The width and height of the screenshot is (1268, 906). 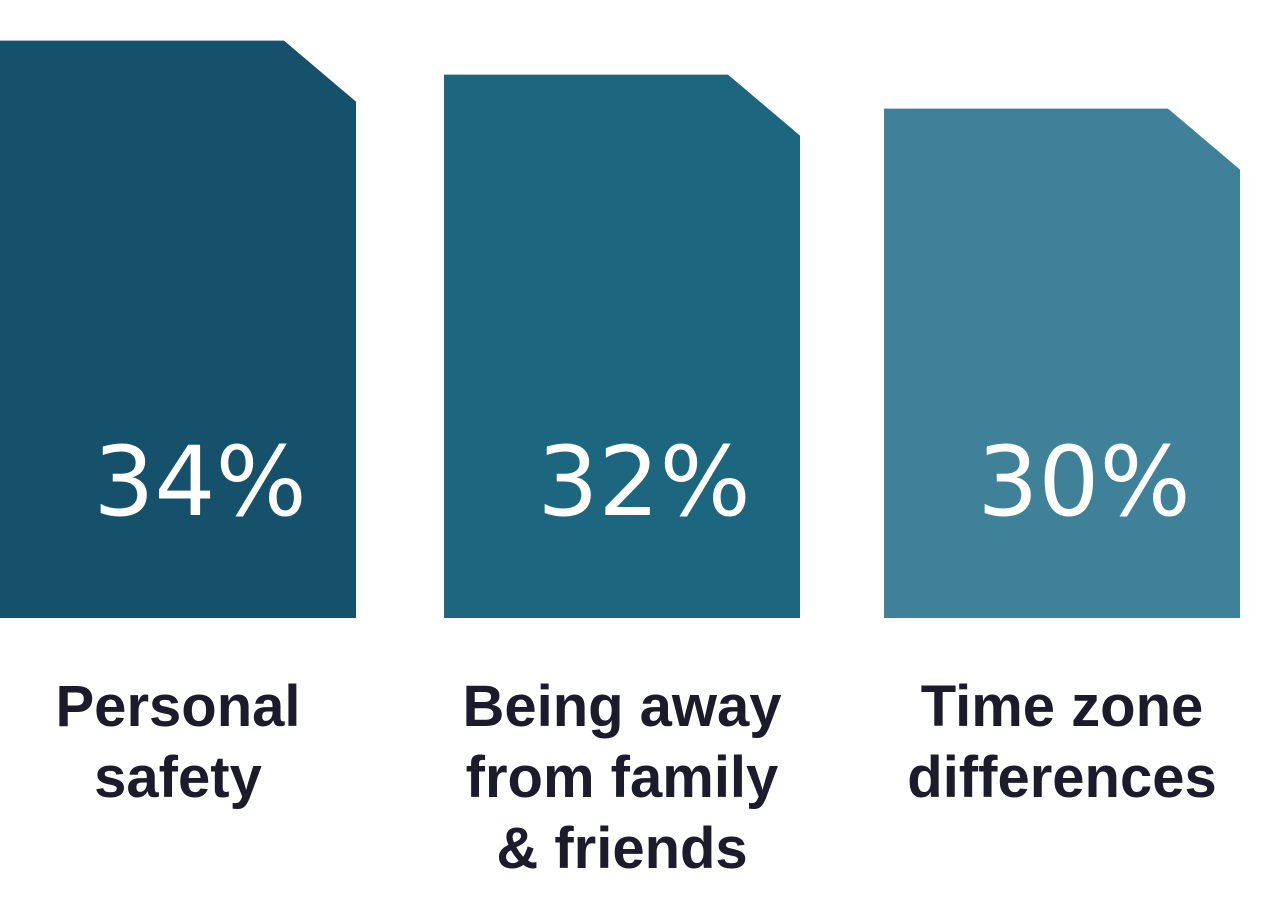 What do you see at coordinates (1062, 706) in the screenshot?
I see `category-label: Time zone` at bounding box center [1062, 706].